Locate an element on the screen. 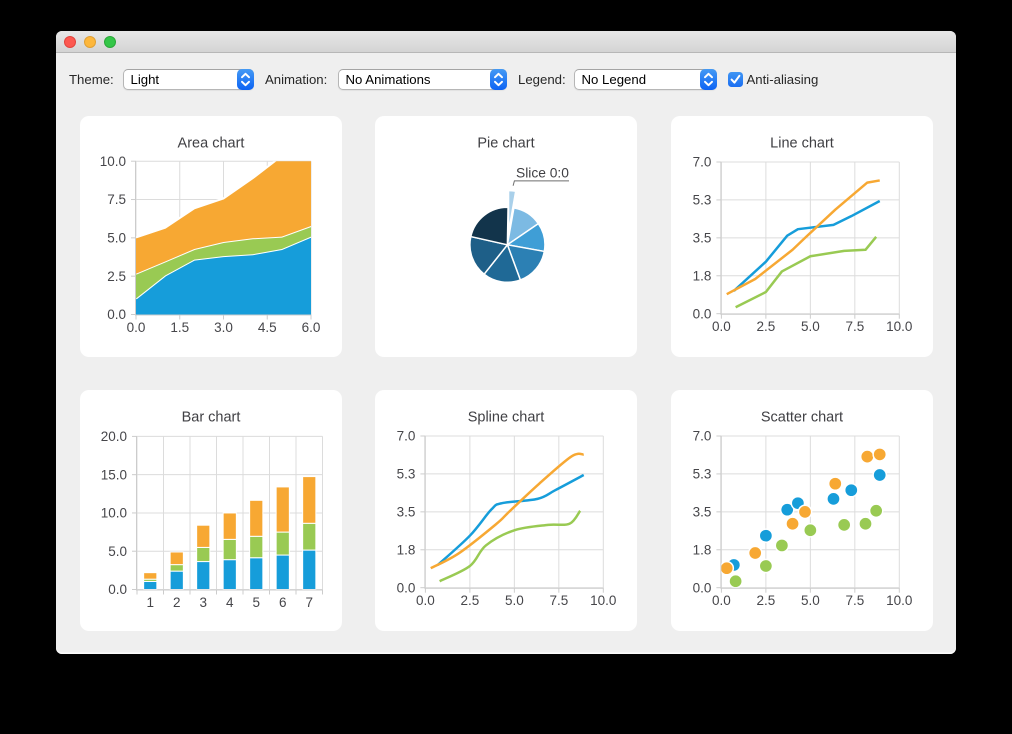 The image size is (1012, 734). svg-text: Area chart is located at coordinates (211, 143).